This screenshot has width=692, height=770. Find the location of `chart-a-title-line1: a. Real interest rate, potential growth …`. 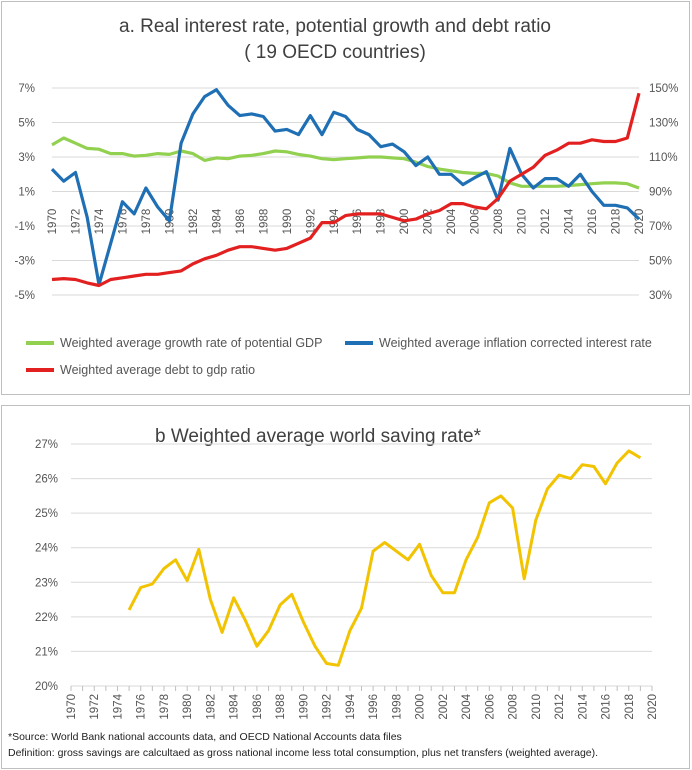

chart-a-title-line1: a. Real interest rate, potential growth … is located at coordinates (335, 26).